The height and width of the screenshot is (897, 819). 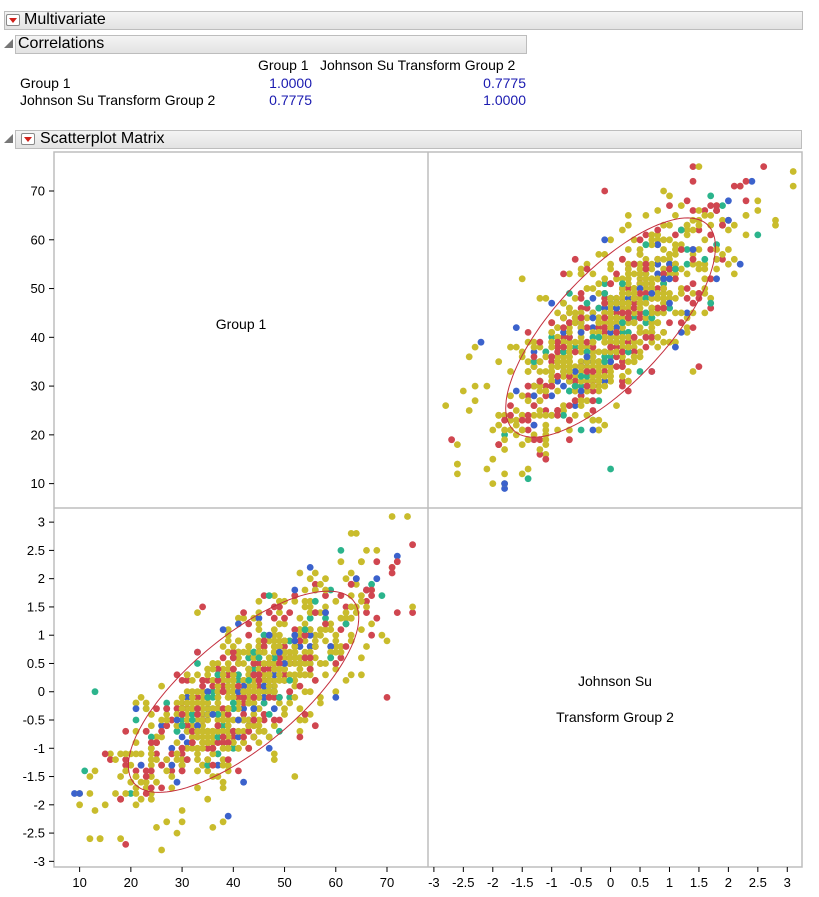 I want to click on y-tick-label-lower: 0.5, so click(x=36, y=663).